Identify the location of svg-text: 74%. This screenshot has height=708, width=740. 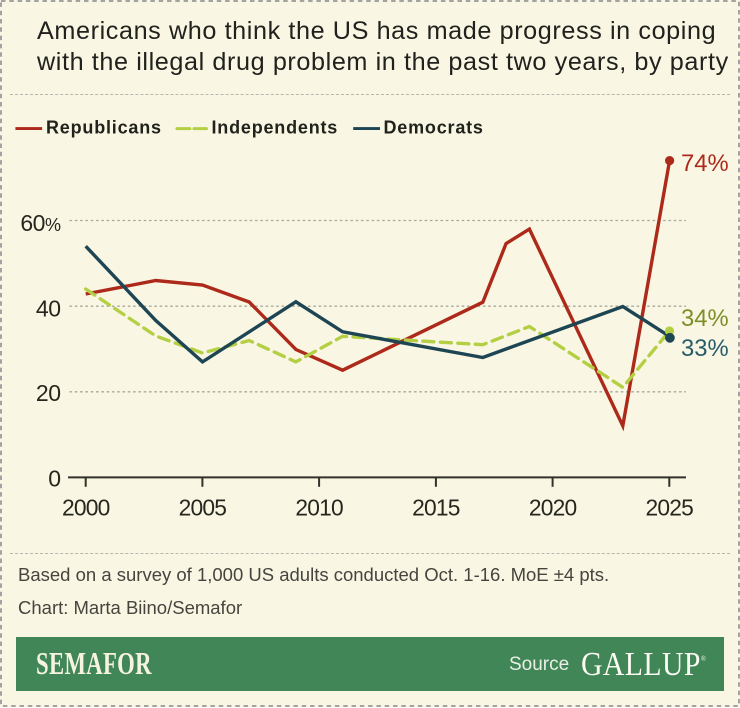
(705, 163).